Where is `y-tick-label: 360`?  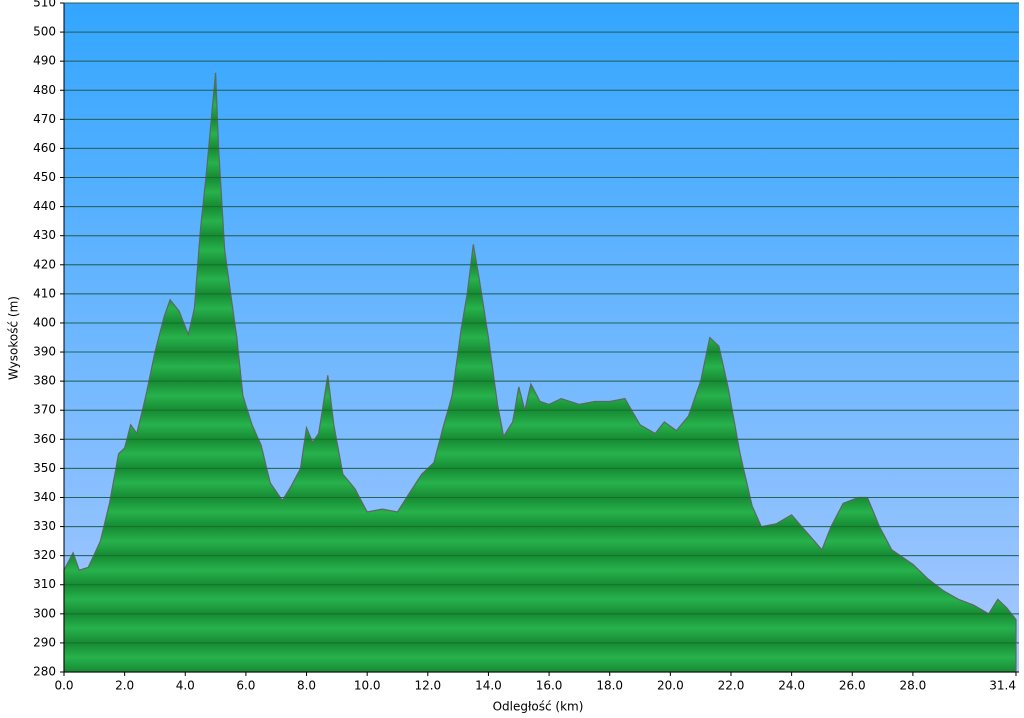 y-tick-label: 360 is located at coordinates (44, 439).